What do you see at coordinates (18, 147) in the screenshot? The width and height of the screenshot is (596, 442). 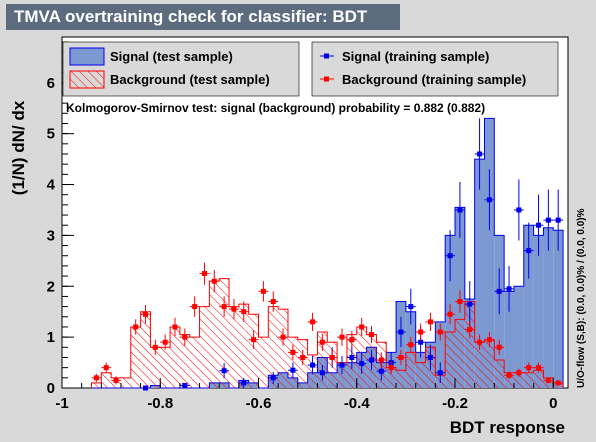 I see `y-axis-title: (1/N) dN/ dx` at bounding box center [18, 147].